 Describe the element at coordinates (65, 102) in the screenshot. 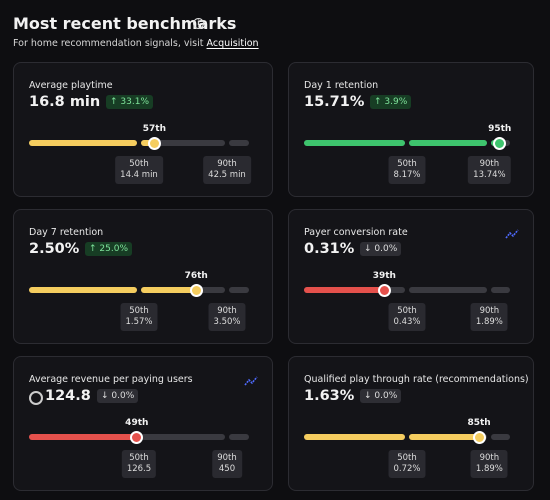

I see `card-value: 16.8 min` at that location.